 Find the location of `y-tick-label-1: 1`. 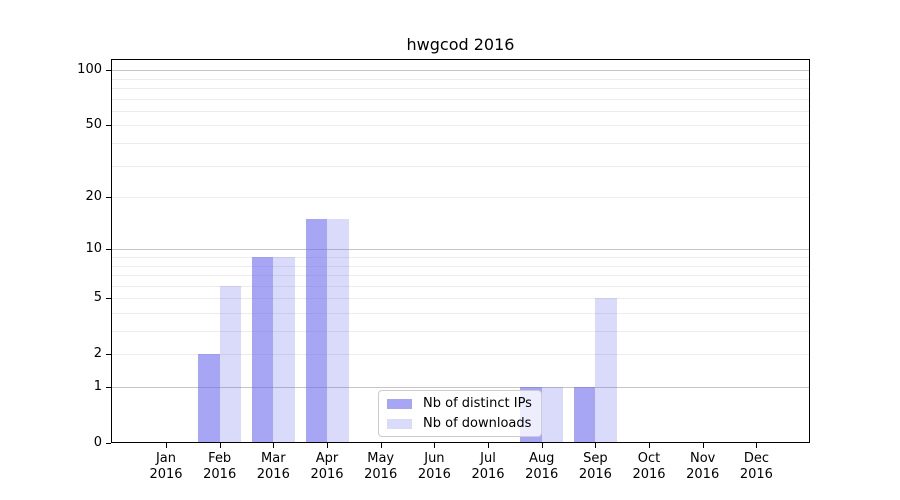

y-tick-label-1: 1 is located at coordinates (97, 386).